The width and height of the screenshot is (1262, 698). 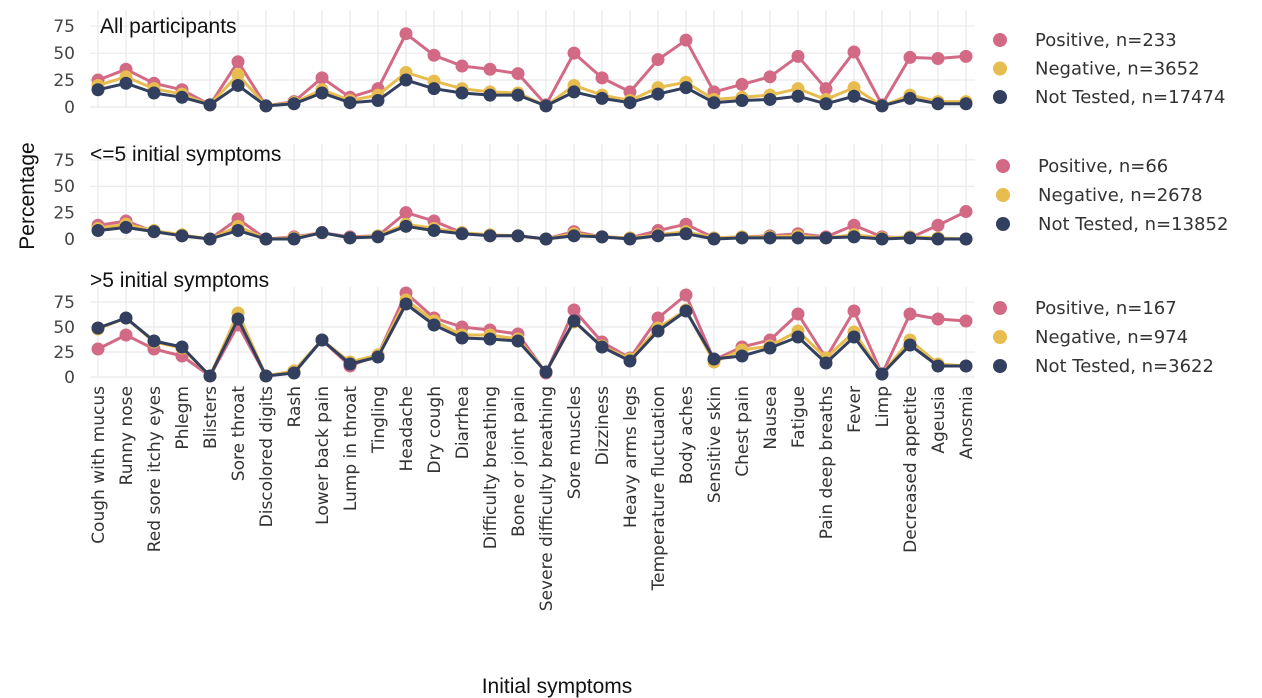 What do you see at coordinates (168, 26) in the screenshot?
I see `panel-title: All participants` at bounding box center [168, 26].